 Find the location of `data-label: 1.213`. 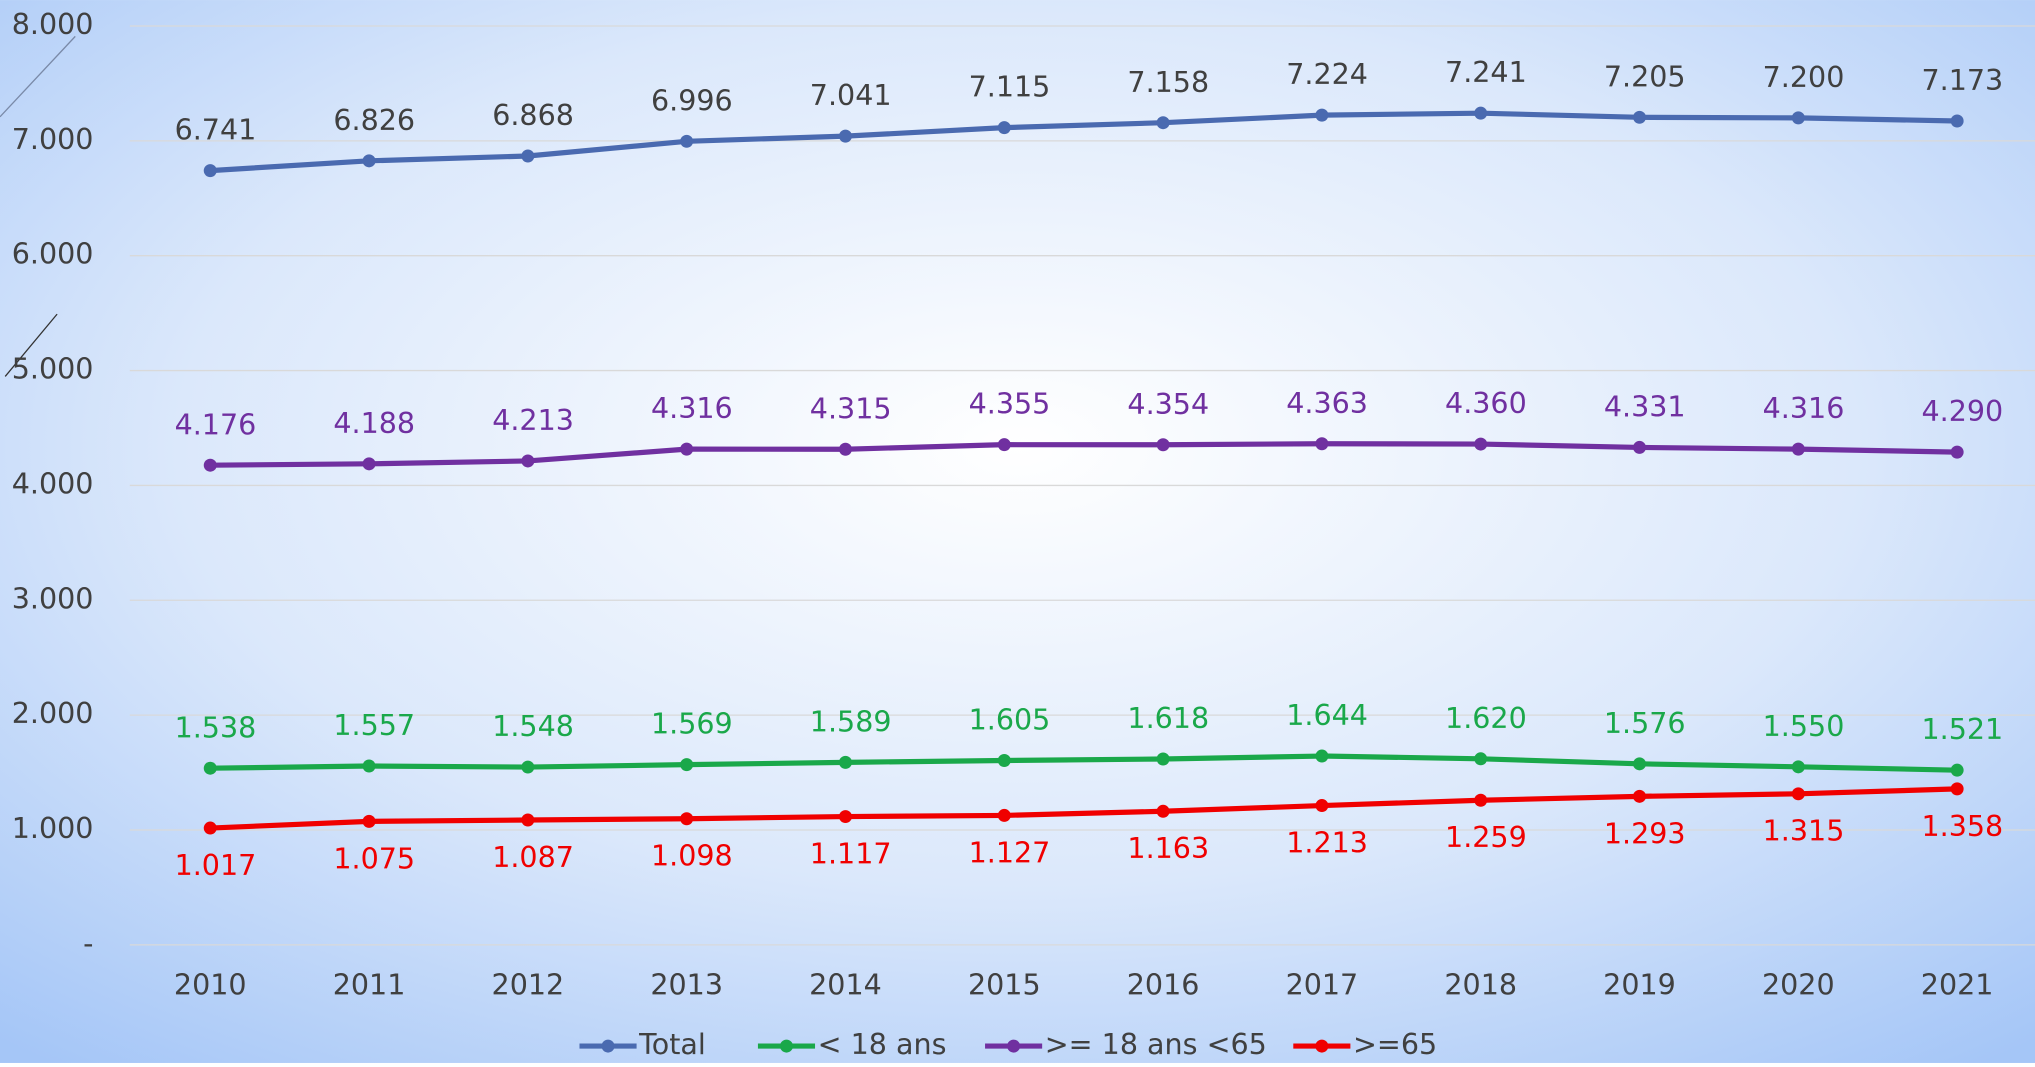

data-label: 1.213 is located at coordinates (1327, 842).